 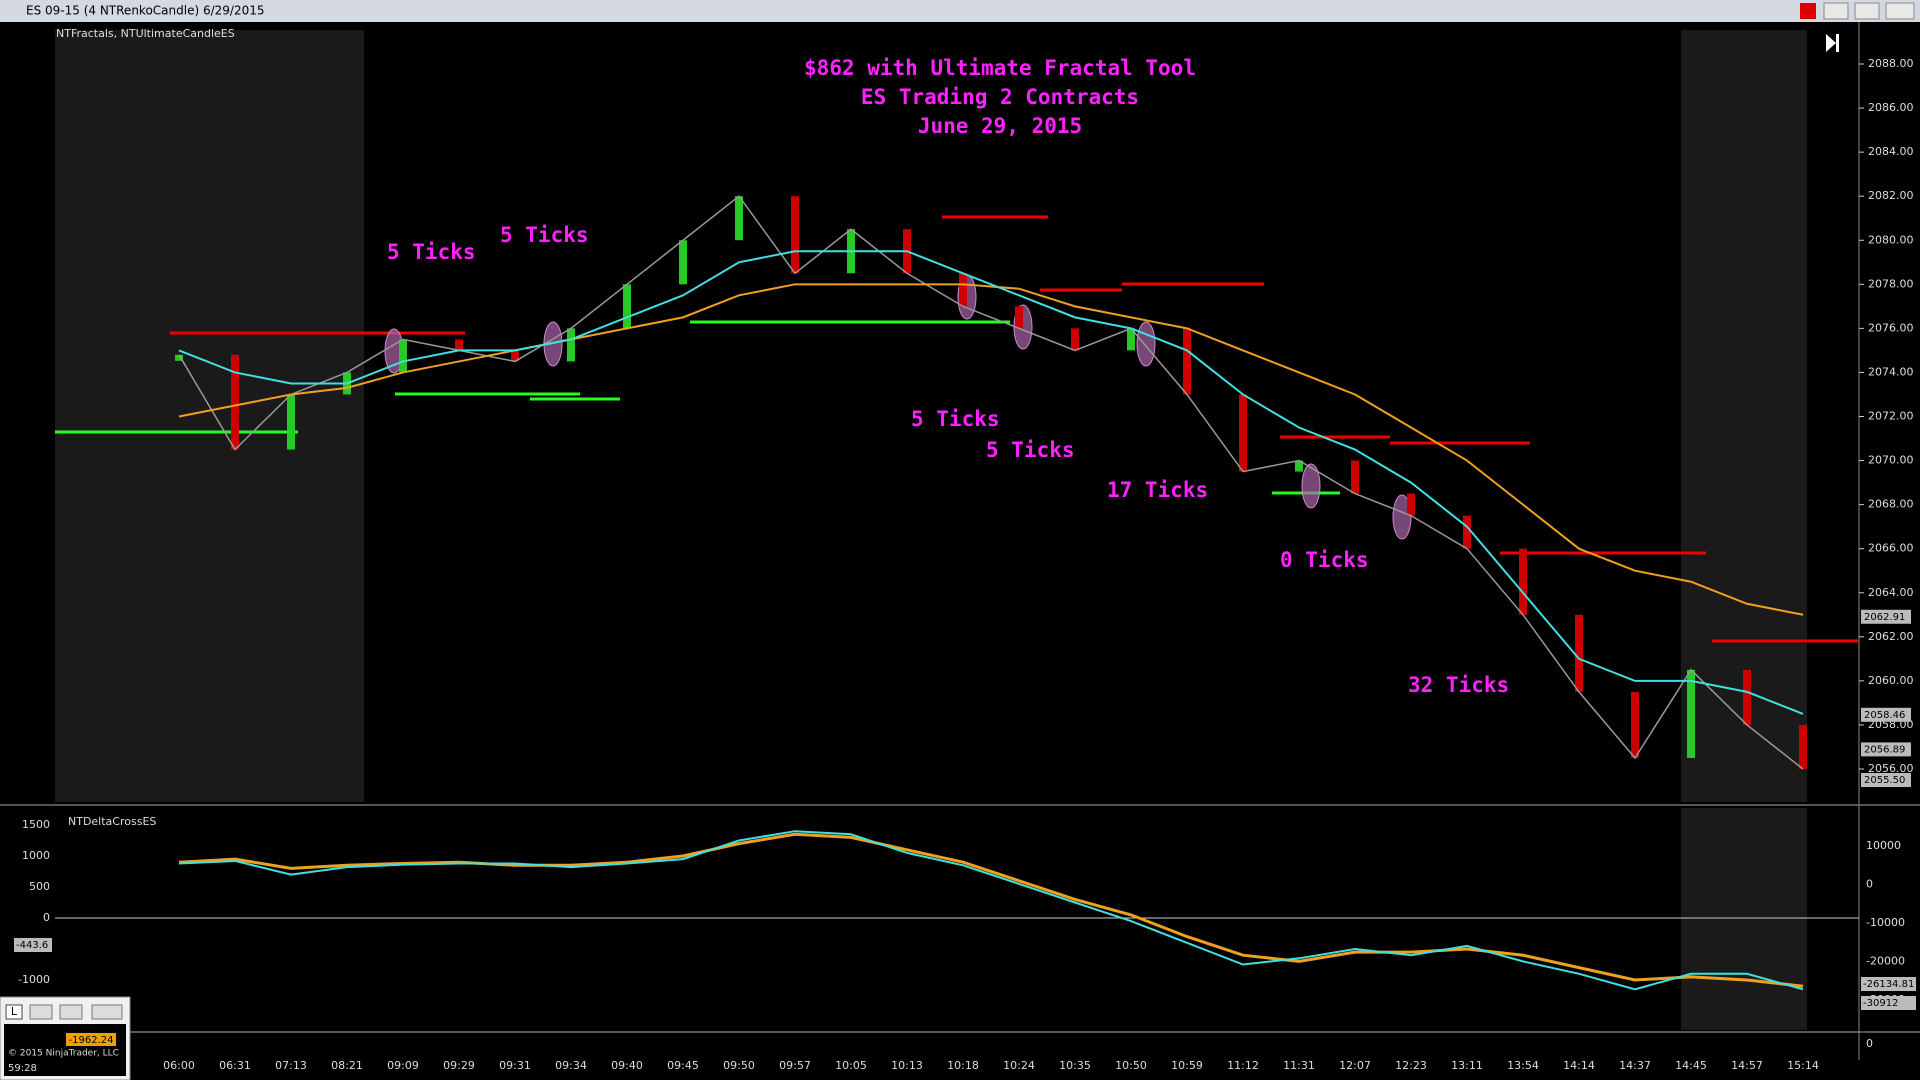 I want to click on maximize-button, so click(x=1867, y=11).